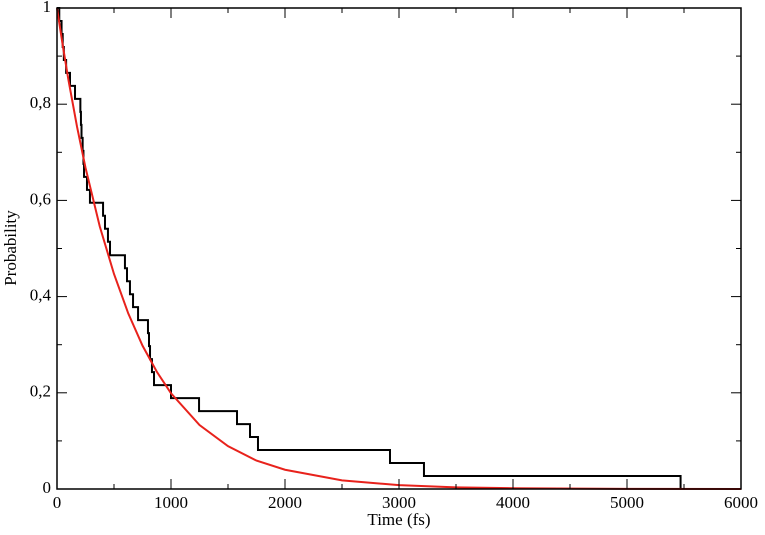 Image resolution: width=765 pixels, height=535 pixels. Describe the element at coordinates (40, 198) in the screenshot. I see `y-tick-label: 0,6` at that location.